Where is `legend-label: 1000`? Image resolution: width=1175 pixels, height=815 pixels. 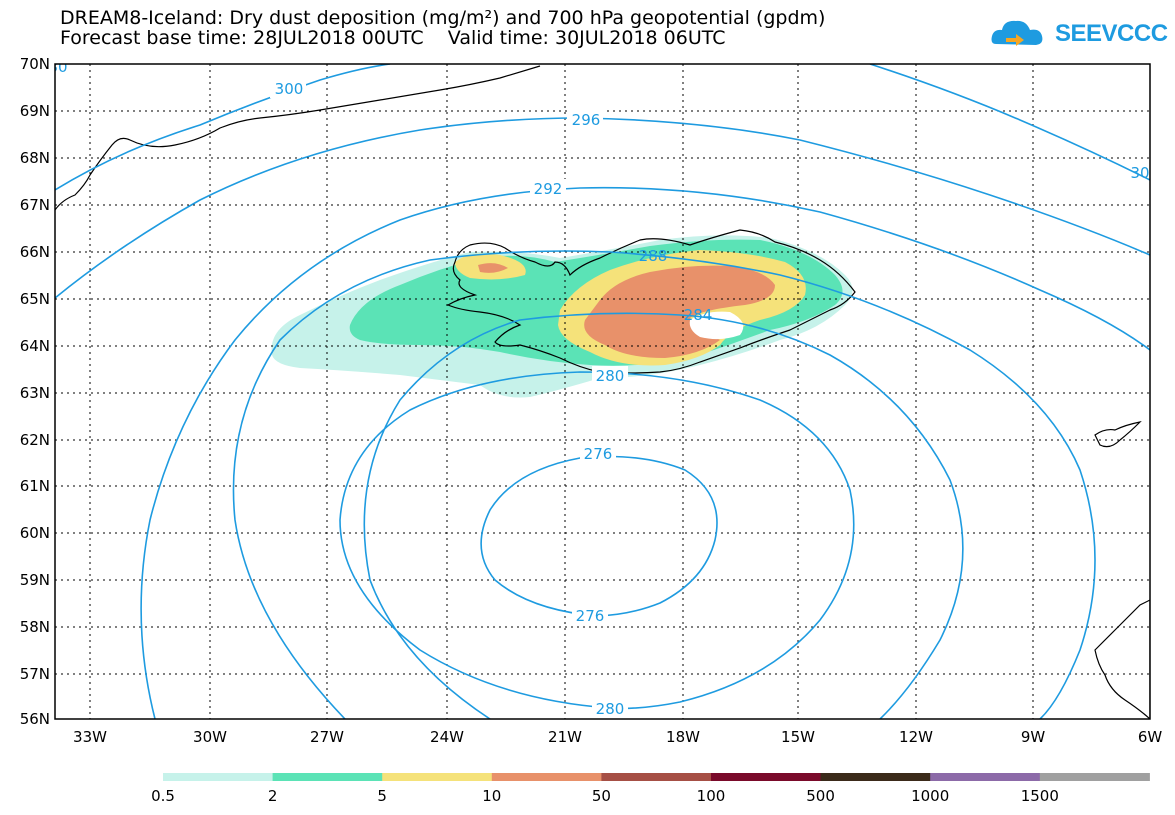
legend-label: 1000 is located at coordinates (930, 796).